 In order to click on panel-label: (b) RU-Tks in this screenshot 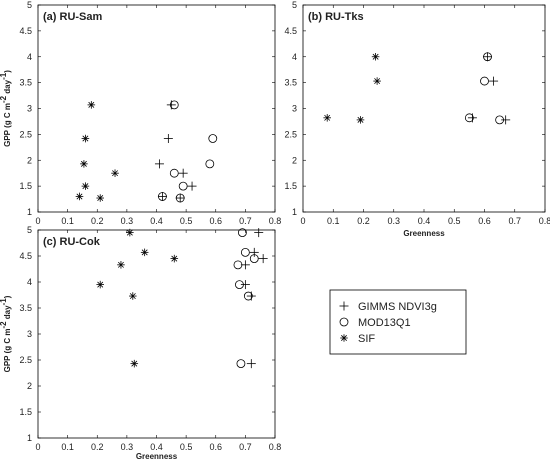, I will do `click(336, 17)`.